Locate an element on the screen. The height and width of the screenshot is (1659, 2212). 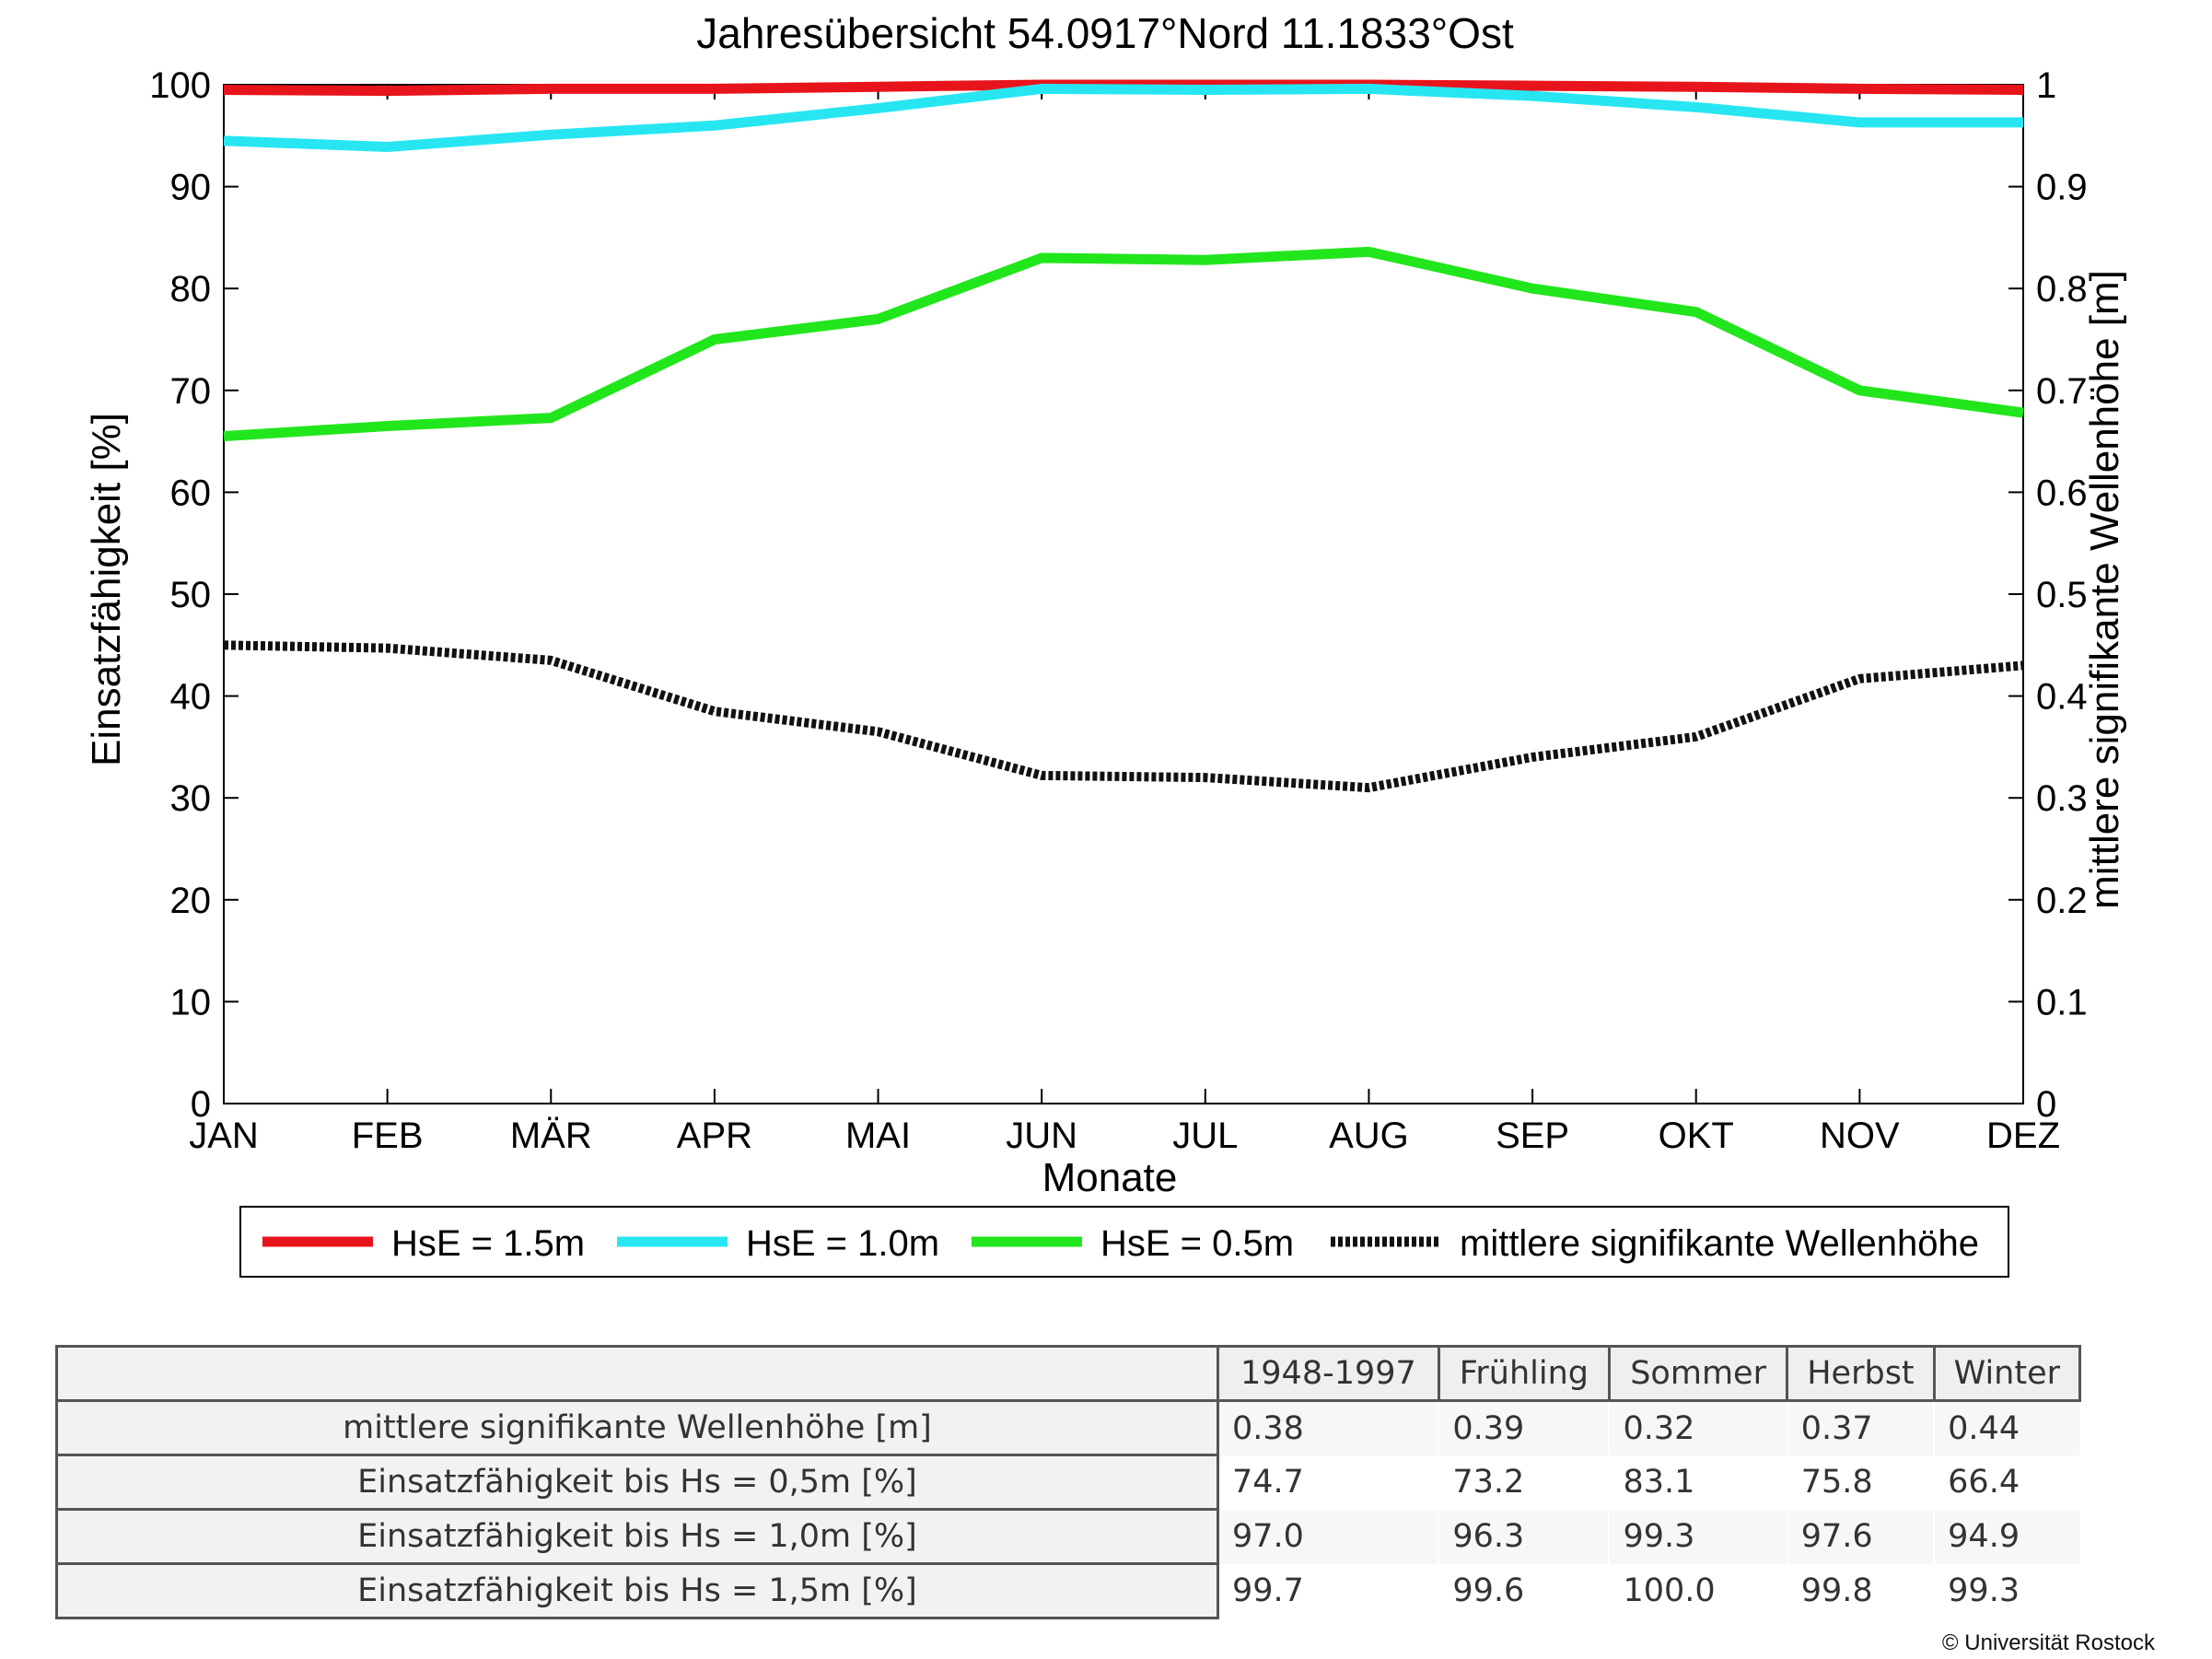
x-tick-label: SEP is located at coordinates (1533, 1136).